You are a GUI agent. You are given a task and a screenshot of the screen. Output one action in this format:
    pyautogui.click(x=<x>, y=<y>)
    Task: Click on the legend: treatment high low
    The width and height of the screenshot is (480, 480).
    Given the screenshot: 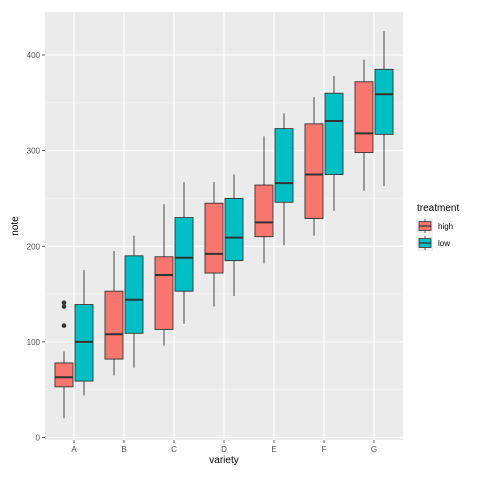 What is the action you would take?
    pyautogui.click(x=438, y=227)
    